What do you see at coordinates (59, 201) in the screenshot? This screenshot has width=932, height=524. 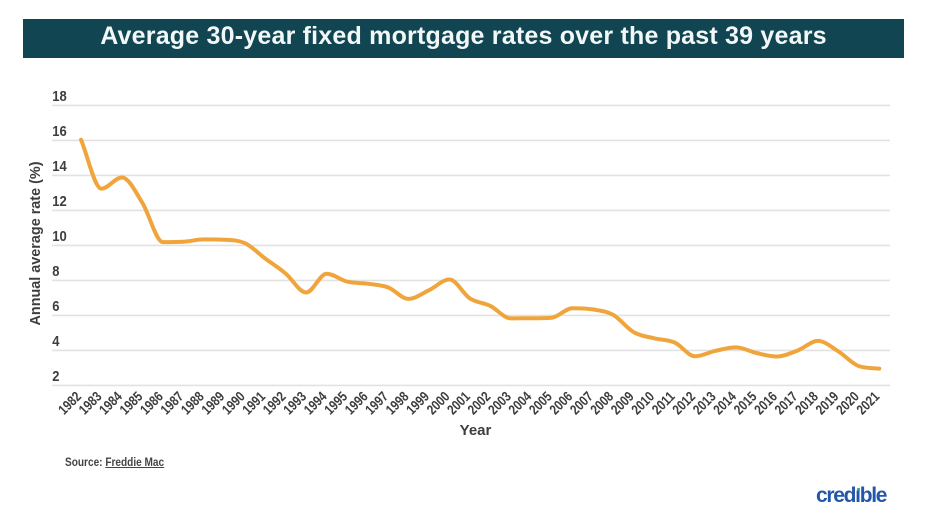 I see `svg-text: 12` at bounding box center [59, 201].